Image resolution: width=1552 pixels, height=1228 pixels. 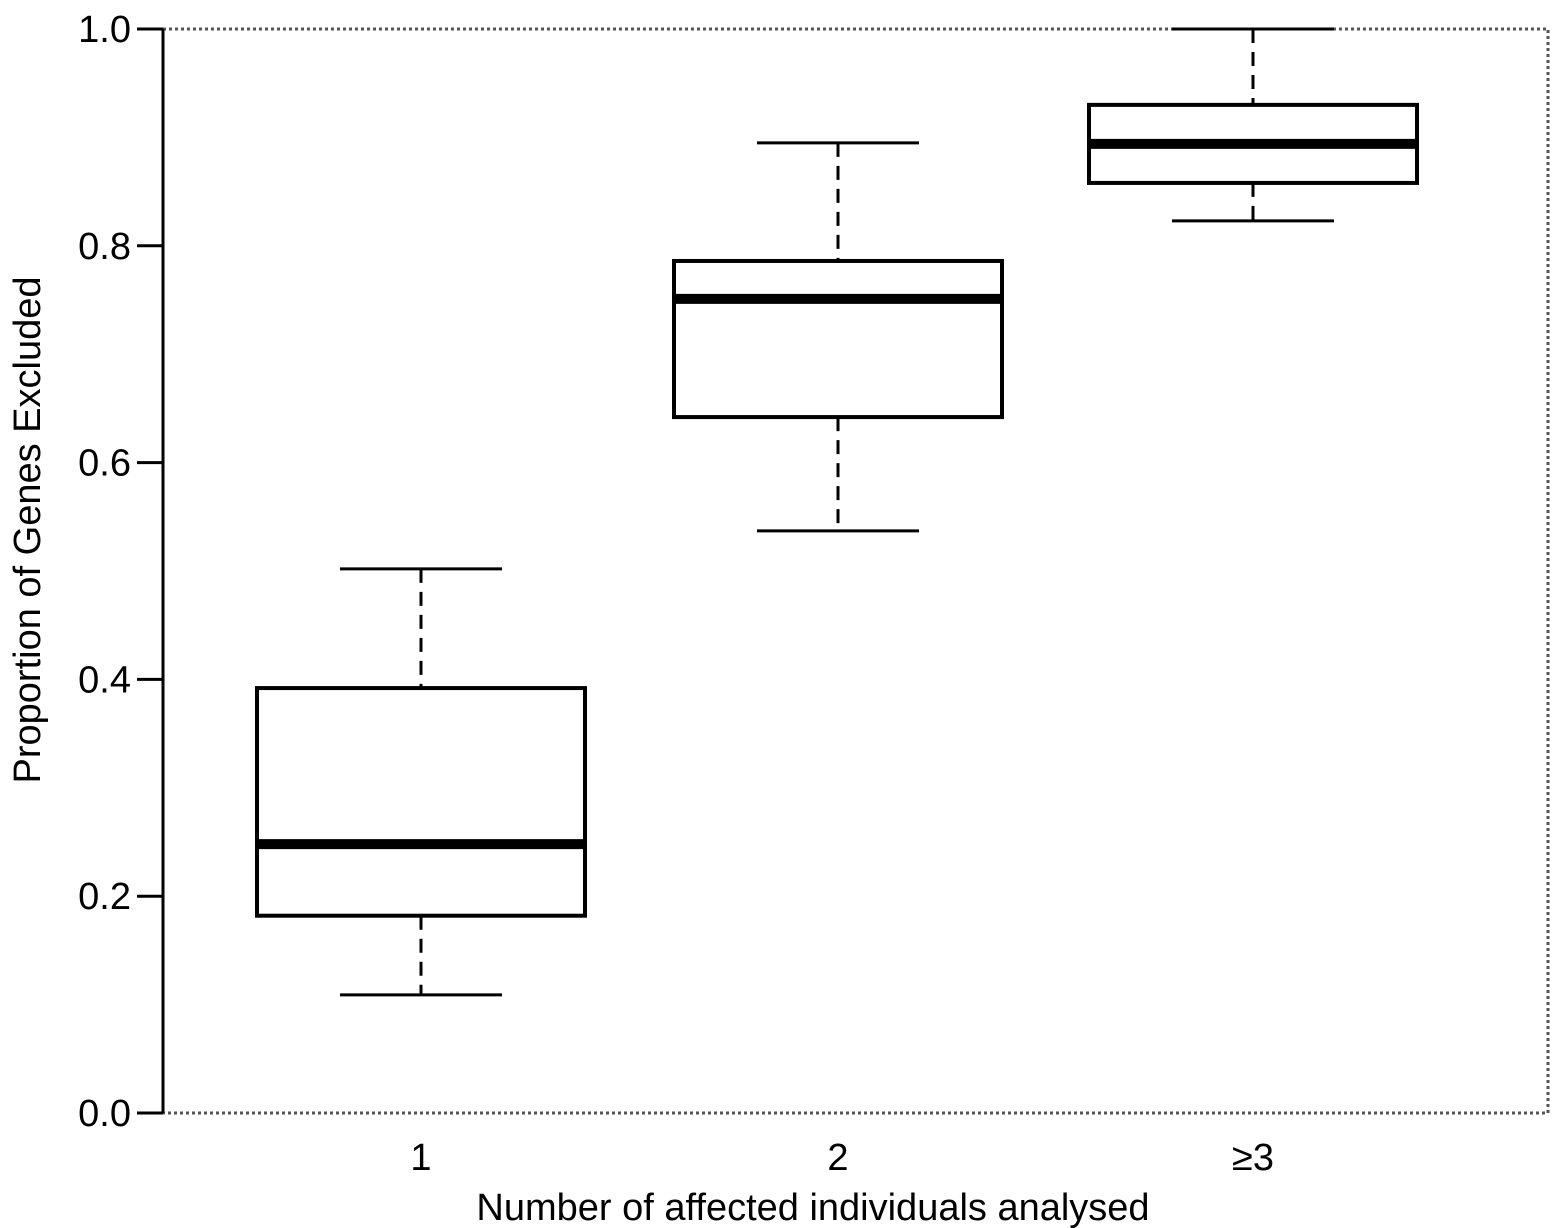 What do you see at coordinates (104, 680) in the screenshot?
I see `y-tick-label: 0.4` at bounding box center [104, 680].